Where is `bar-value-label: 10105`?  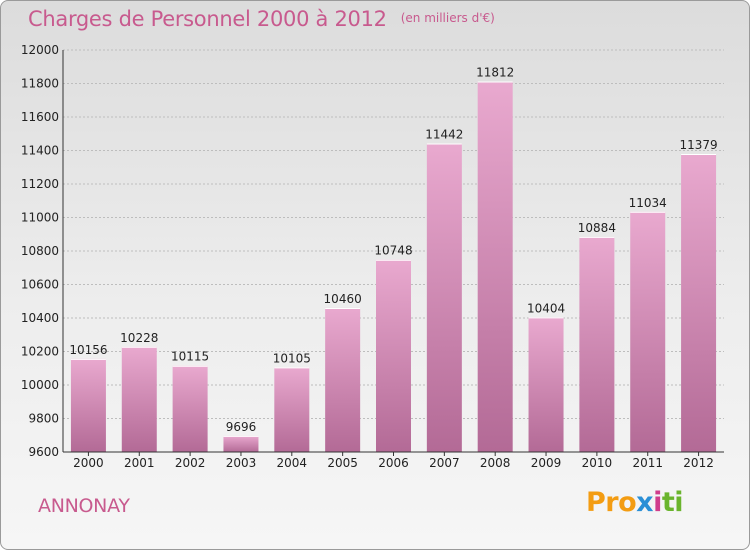 bar-value-label: 10105 is located at coordinates (292, 358).